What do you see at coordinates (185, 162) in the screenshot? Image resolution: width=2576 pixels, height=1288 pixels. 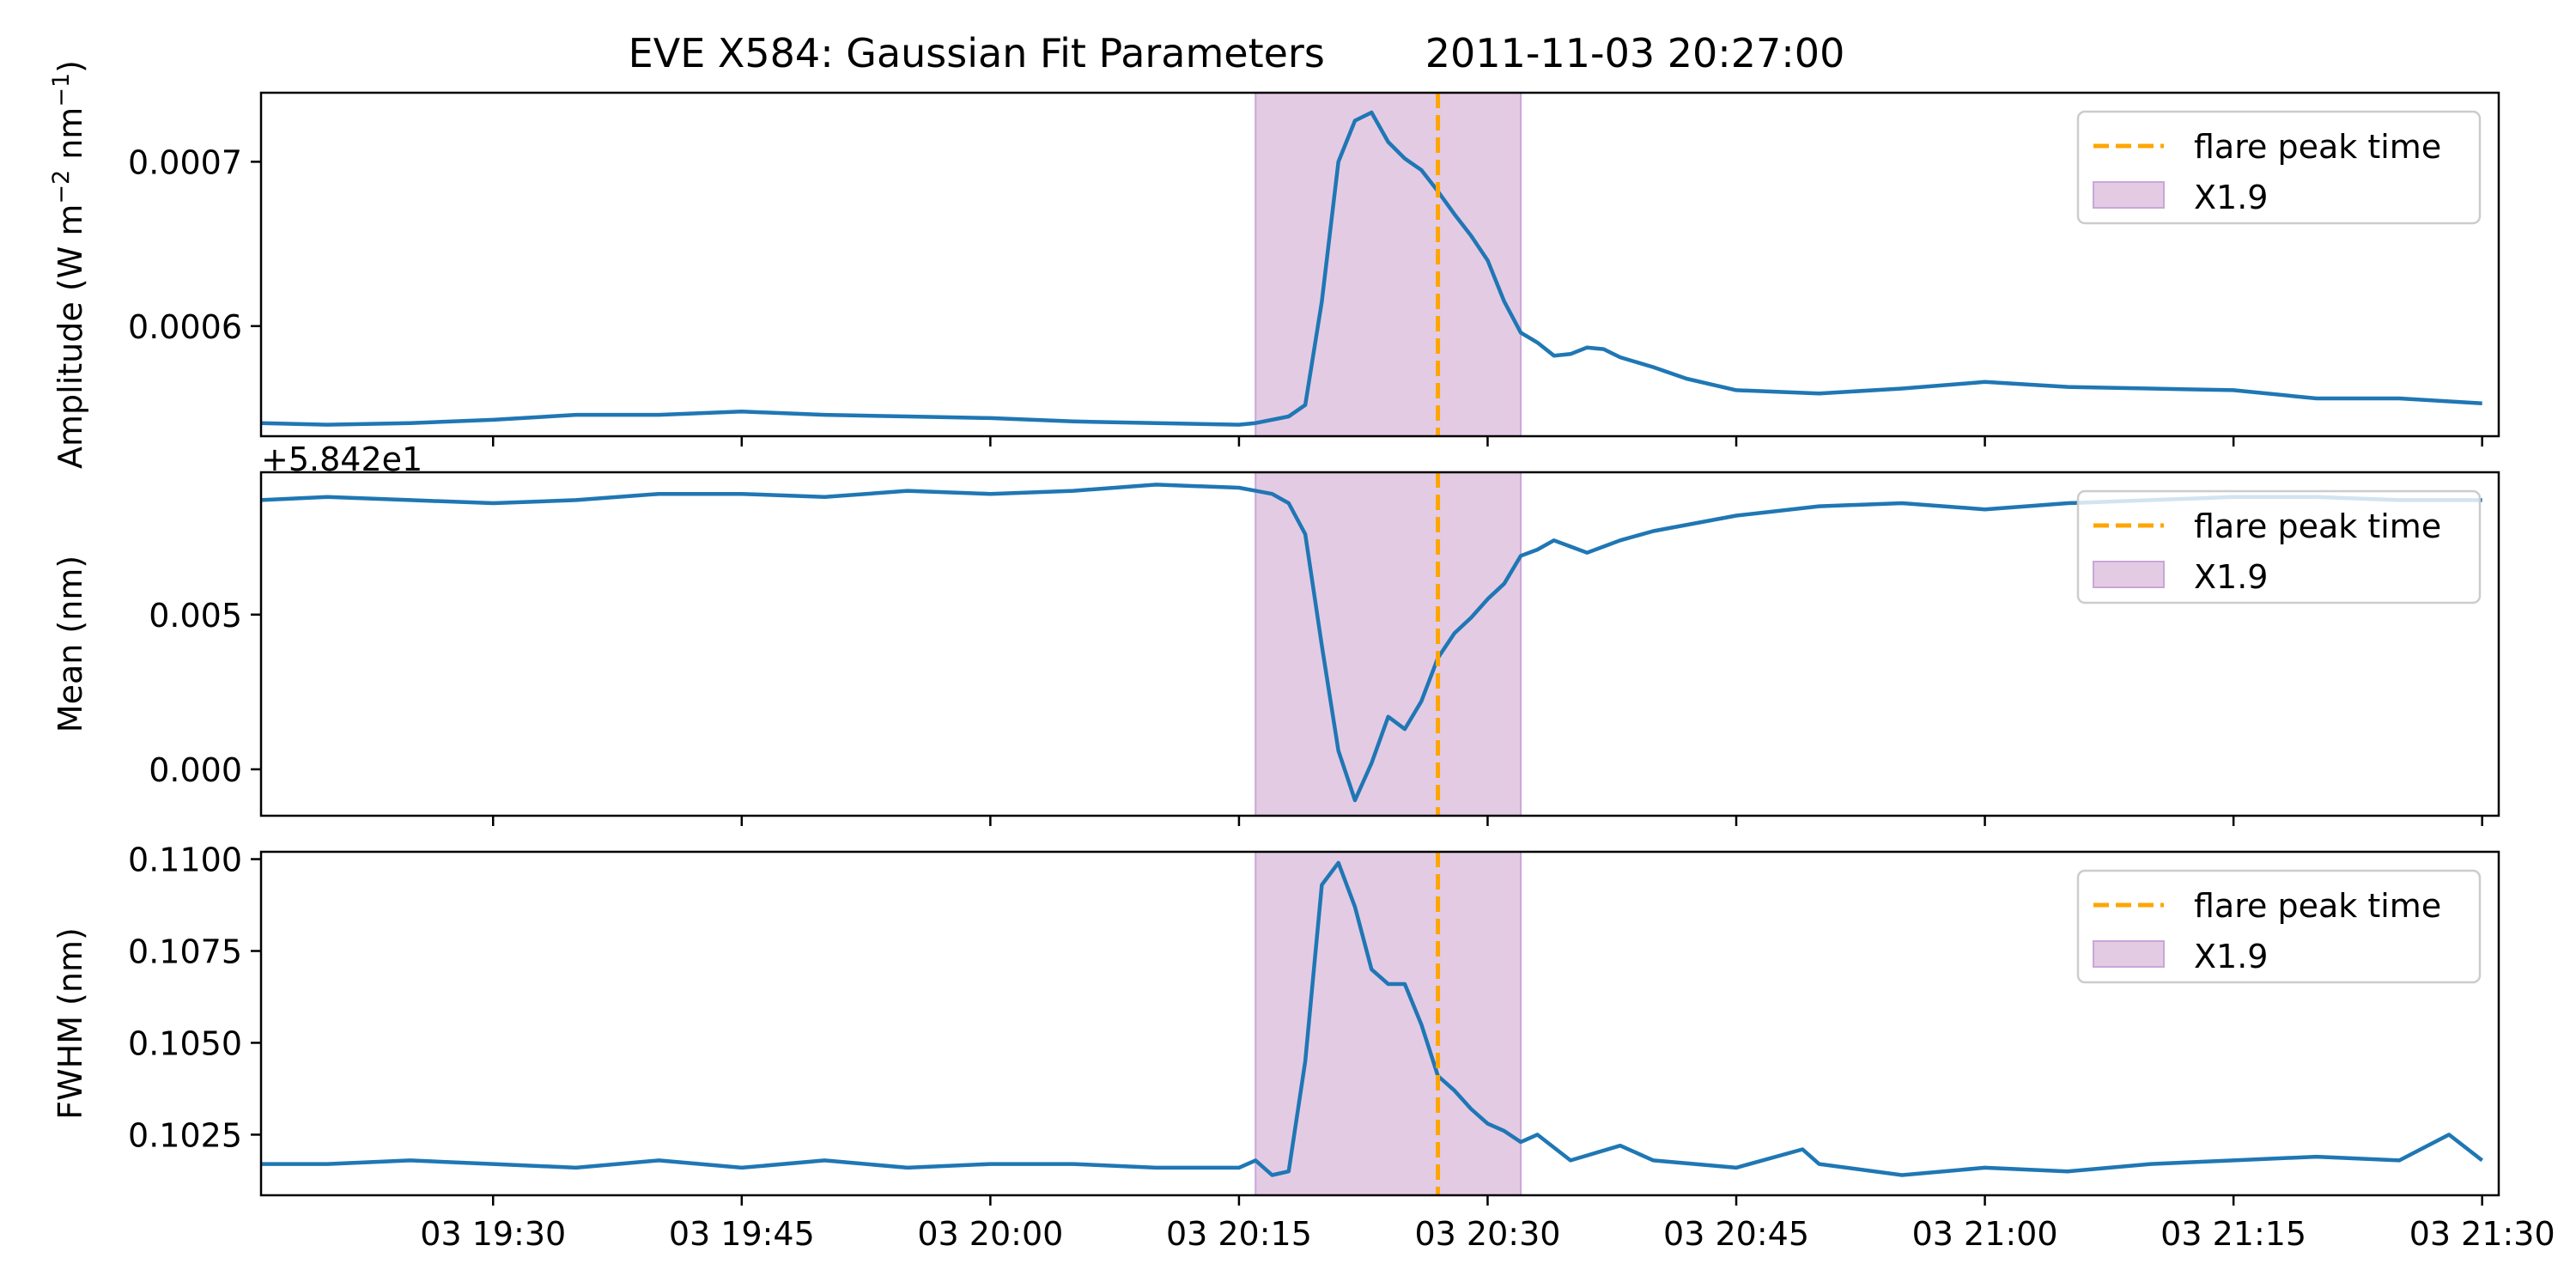 I see `y-tick-label: 0.0007` at bounding box center [185, 162].